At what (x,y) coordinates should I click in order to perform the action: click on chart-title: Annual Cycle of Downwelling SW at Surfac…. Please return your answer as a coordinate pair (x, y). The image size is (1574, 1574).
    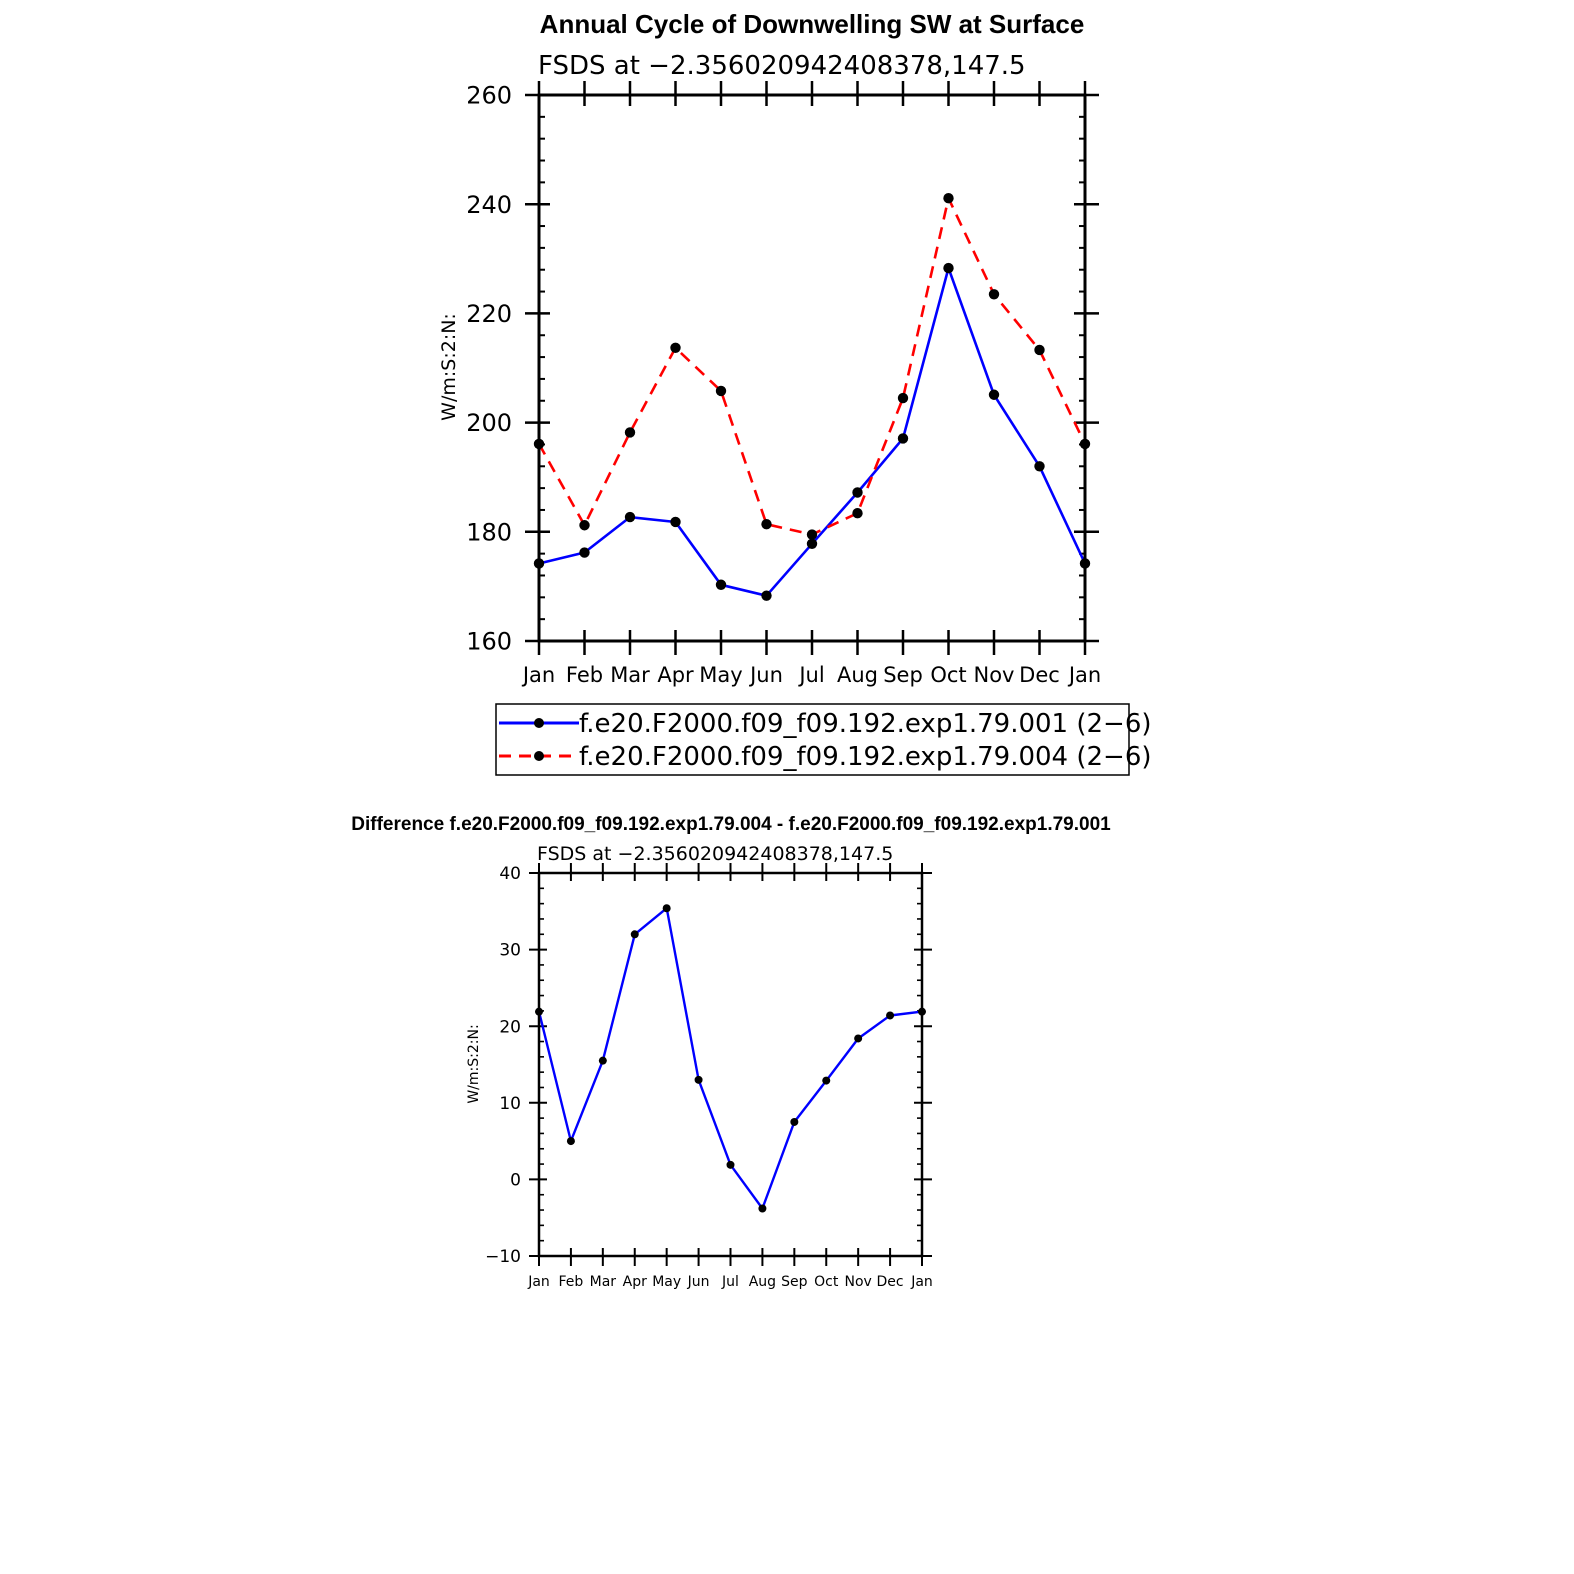
    Looking at the image, I should click on (812, 24).